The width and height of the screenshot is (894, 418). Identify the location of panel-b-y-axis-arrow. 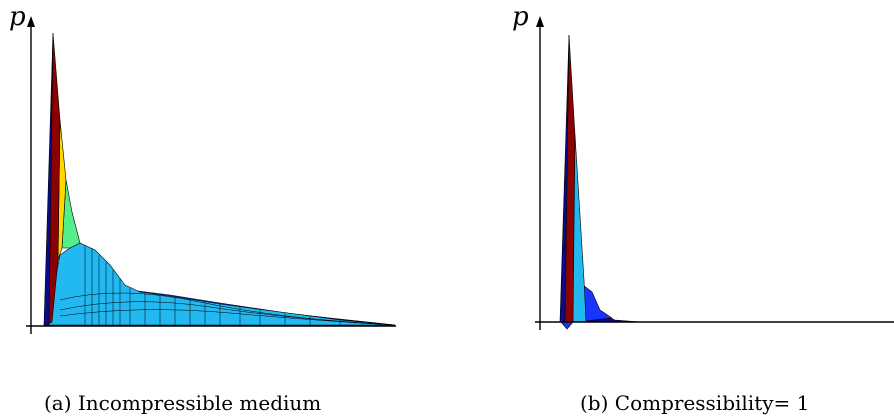
(540, 21).